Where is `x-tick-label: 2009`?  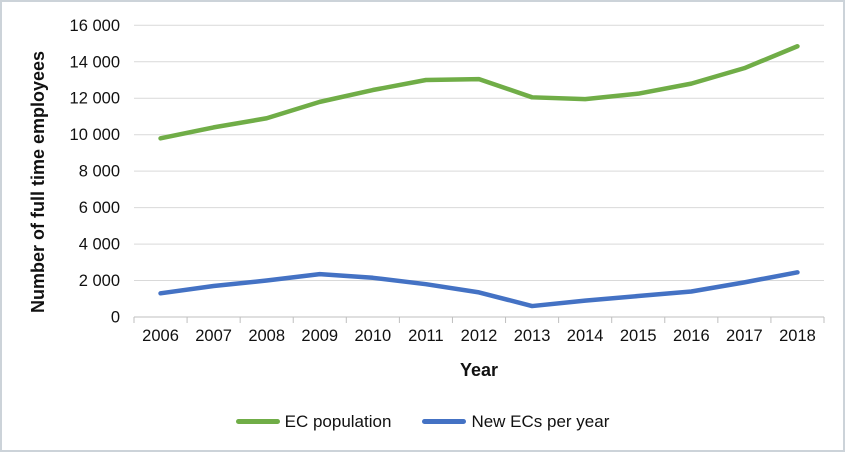 x-tick-label: 2009 is located at coordinates (319, 336).